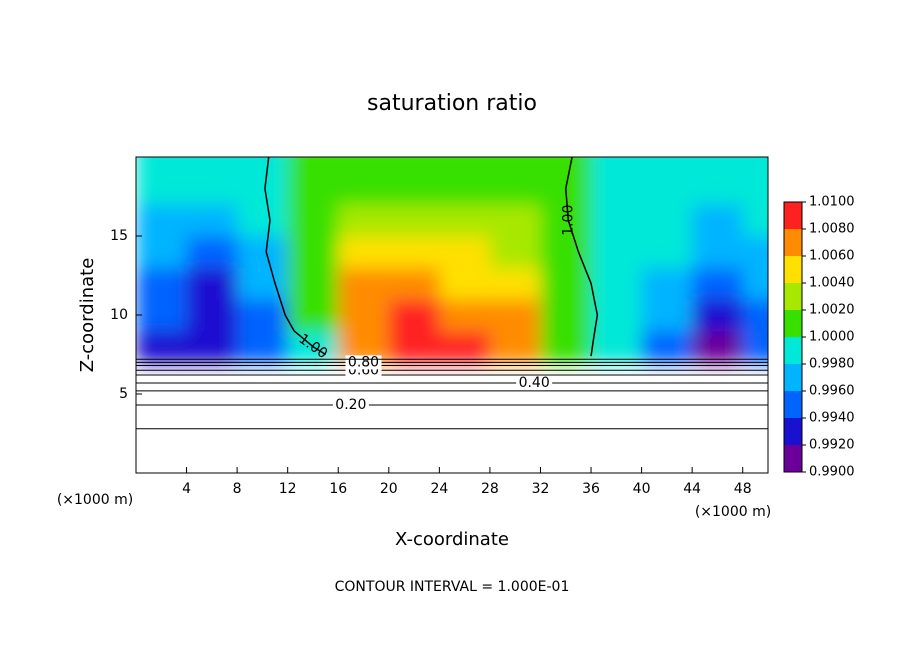 The height and width of the screenshot is (654, 904). Describe the element at coordinates (119, 315) in the screenshot. I see `y-tick-label: 10` at that location.